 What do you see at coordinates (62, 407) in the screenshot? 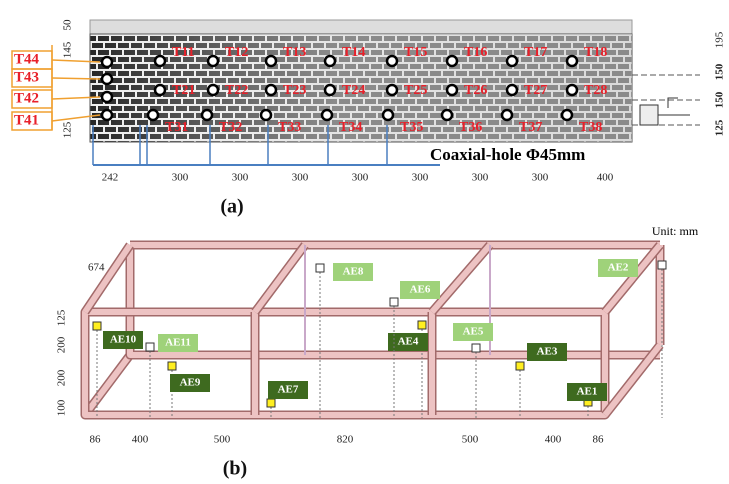
I see `dim-label: 100` at bounding box center [62, 407].